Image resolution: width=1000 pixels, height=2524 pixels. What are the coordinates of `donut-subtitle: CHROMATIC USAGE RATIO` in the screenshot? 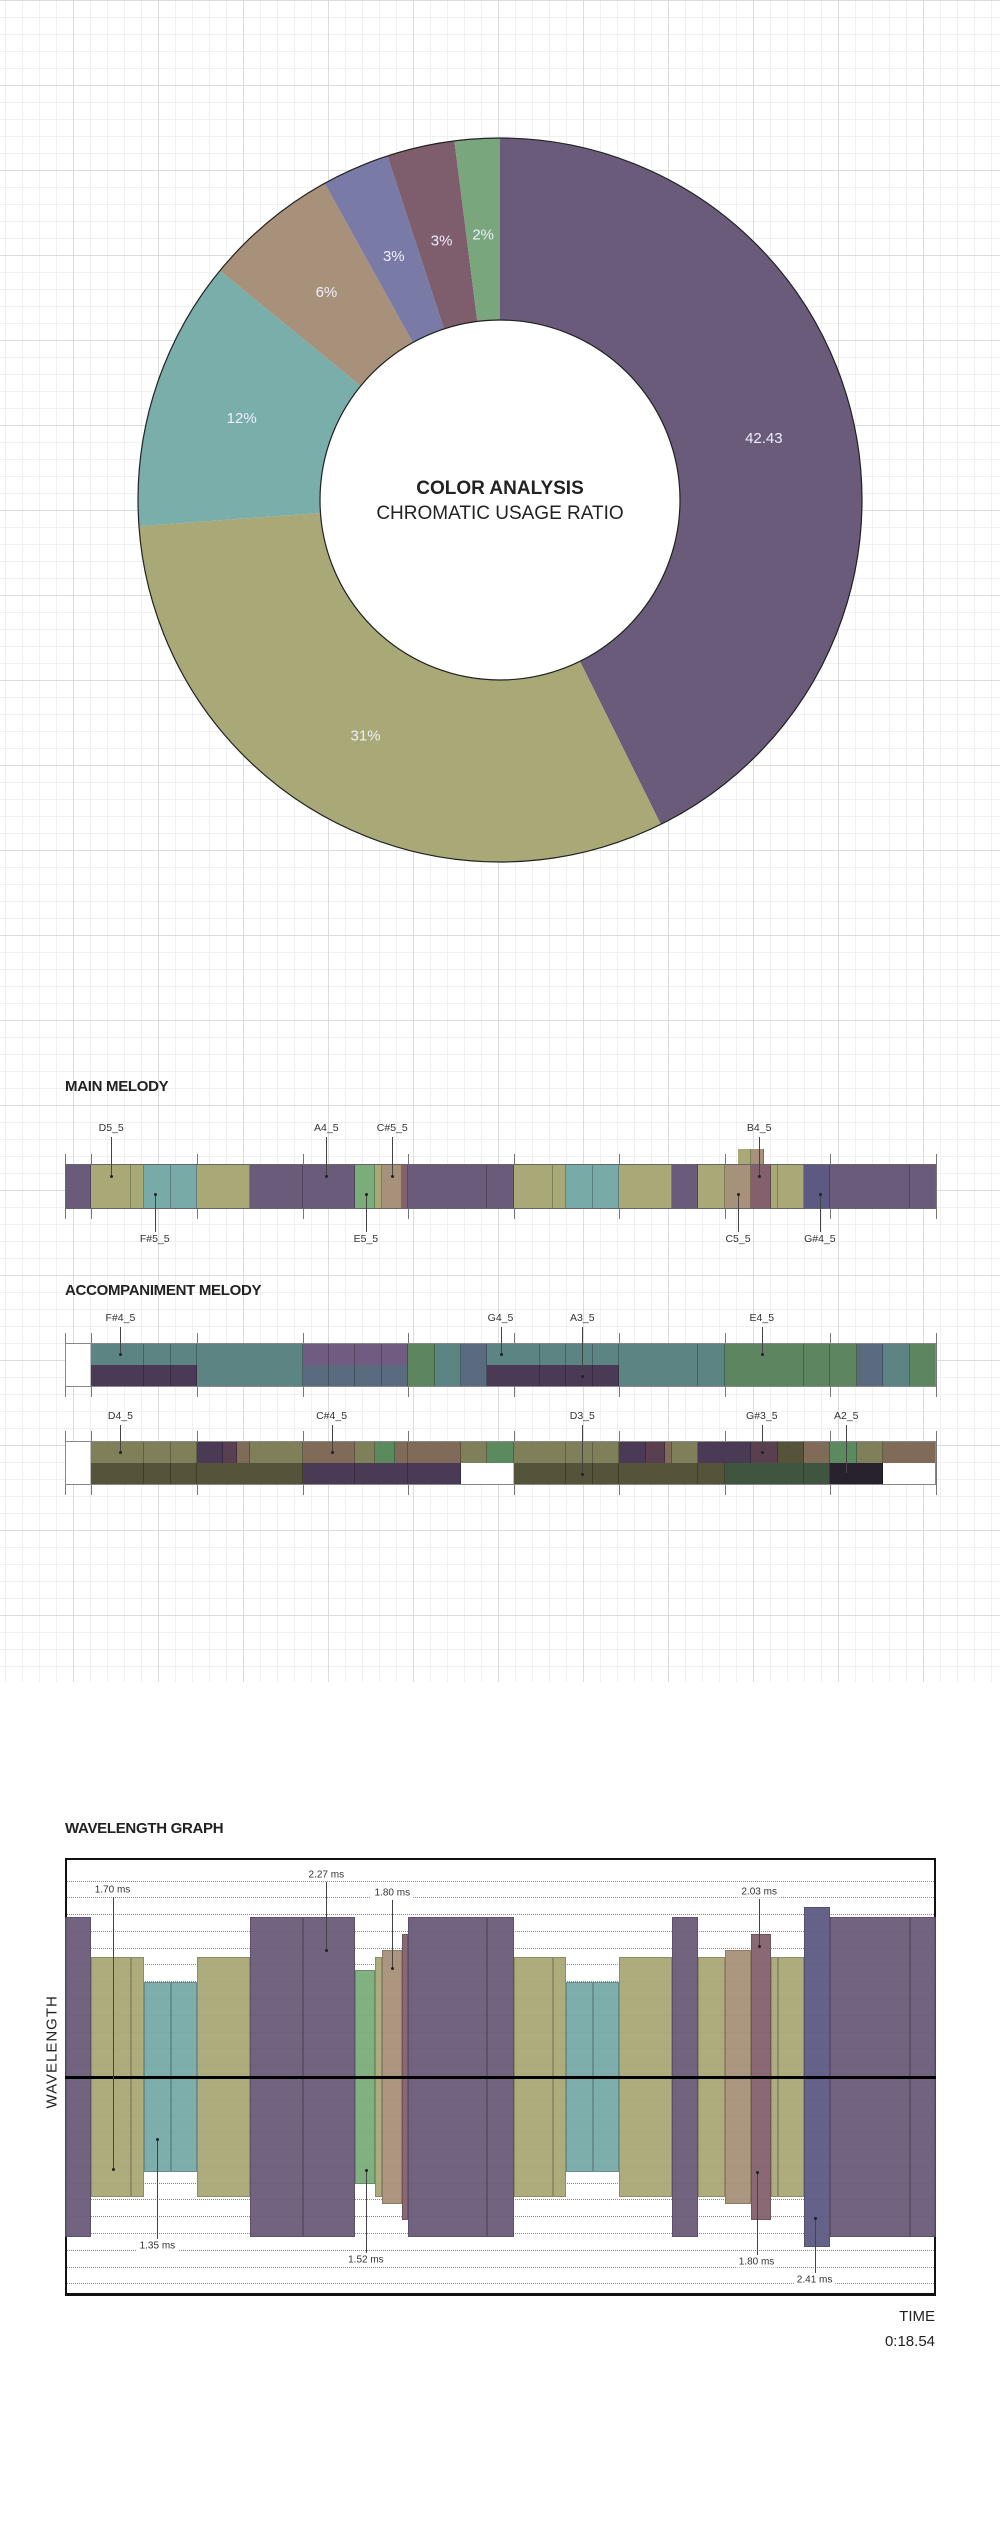 It's located at (500, 513).